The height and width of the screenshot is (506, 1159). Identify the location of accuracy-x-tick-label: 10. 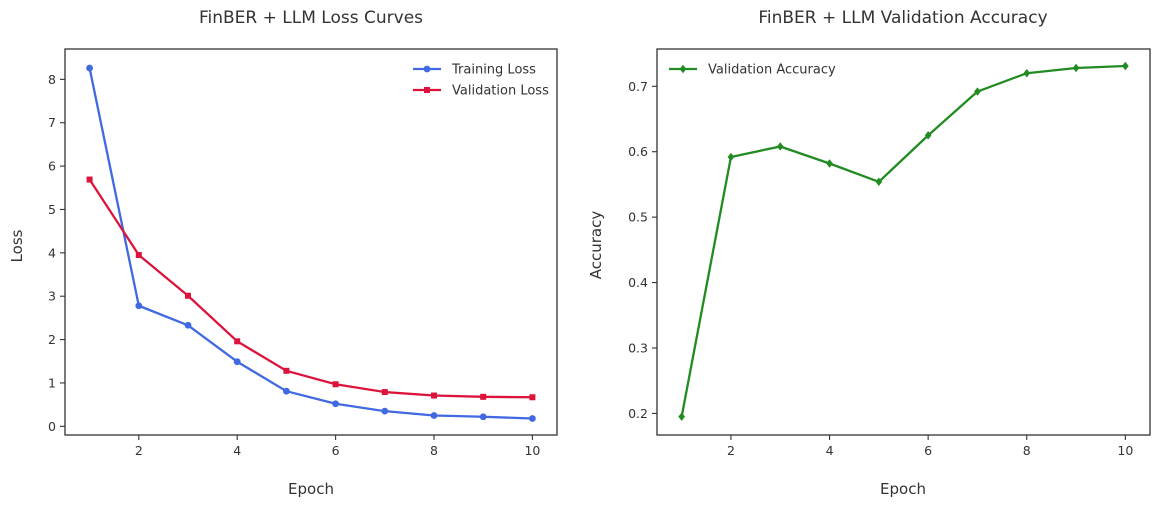
(1125, 450).